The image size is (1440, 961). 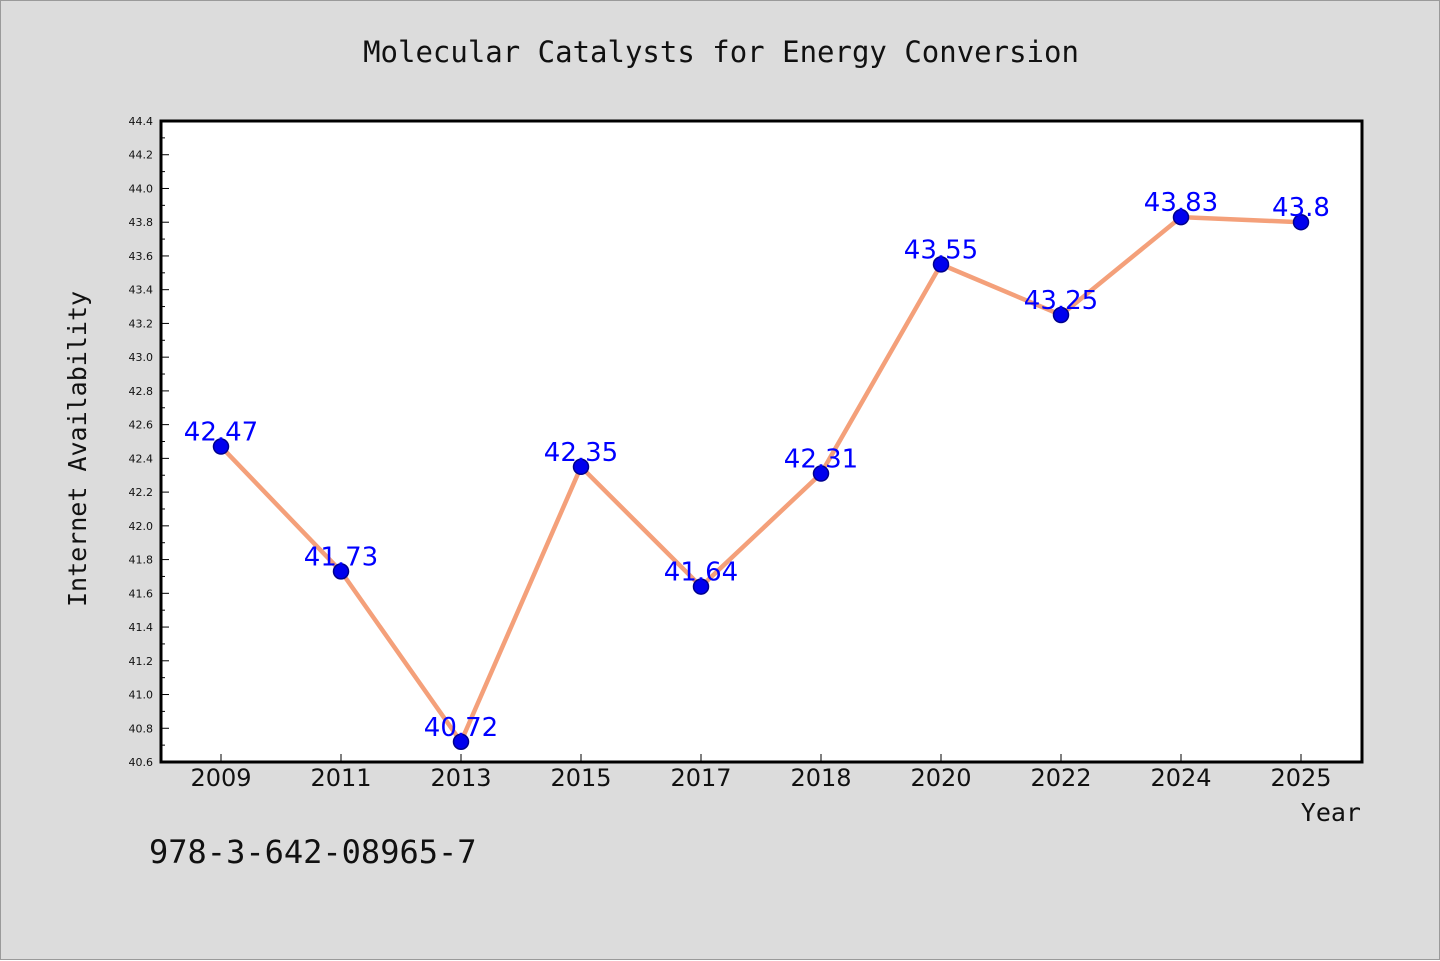 I want to click on x-tick-label: 2018, so click(x=820, y=778).